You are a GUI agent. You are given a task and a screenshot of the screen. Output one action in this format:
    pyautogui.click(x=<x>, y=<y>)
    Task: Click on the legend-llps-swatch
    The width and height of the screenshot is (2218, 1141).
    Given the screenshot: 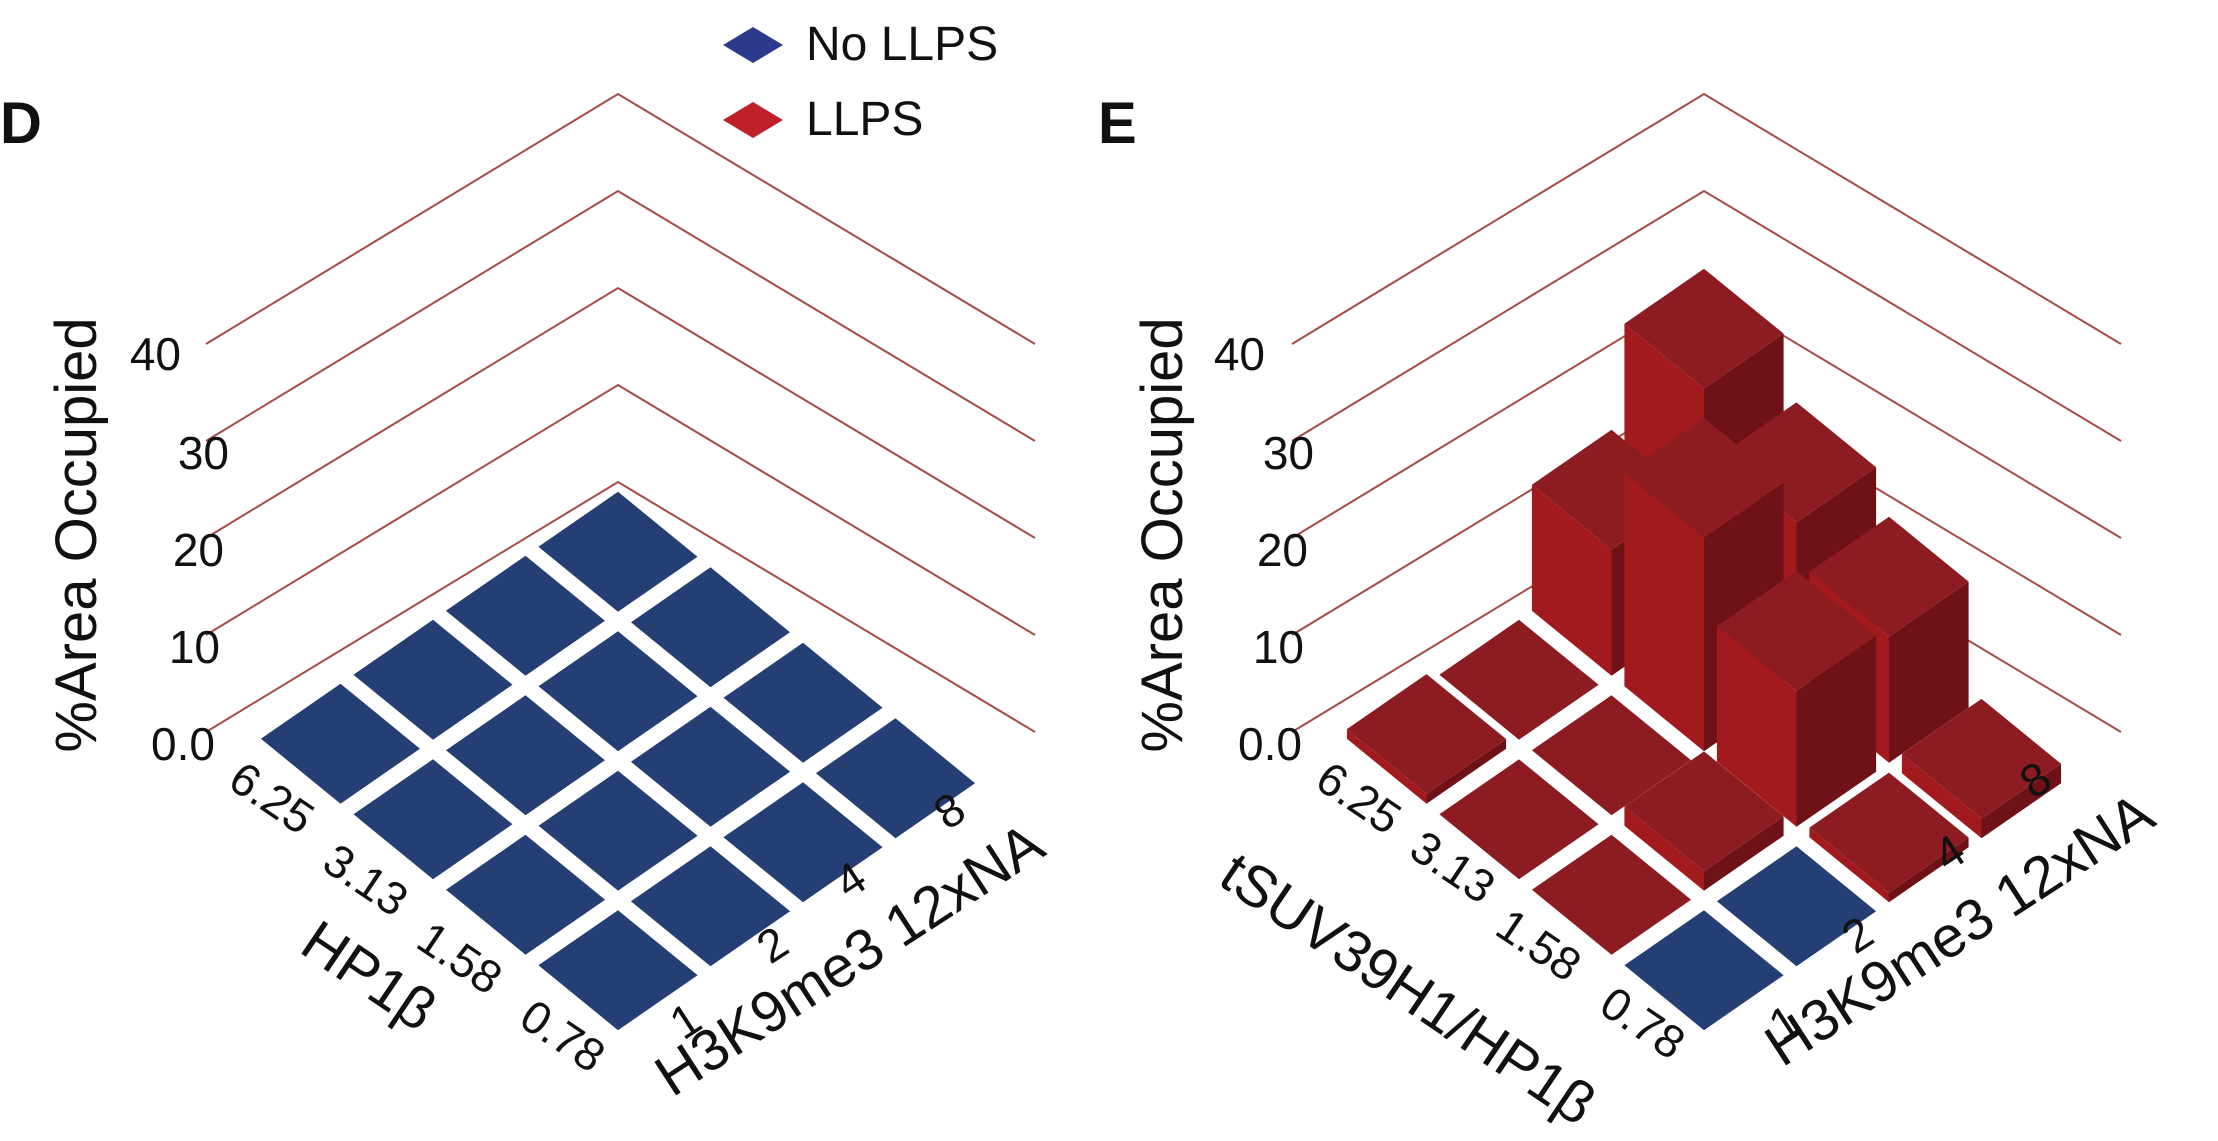 What is the action you would take?
    pyautogui.click(x=753, y=120)
    